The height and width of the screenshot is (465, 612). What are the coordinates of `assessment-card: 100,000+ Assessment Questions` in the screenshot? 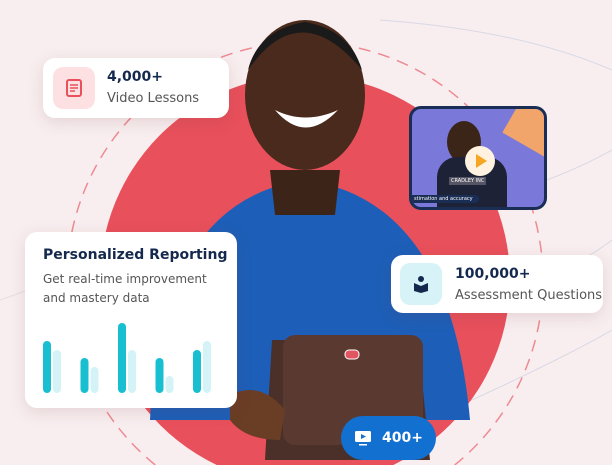 It's located at (497, 284).